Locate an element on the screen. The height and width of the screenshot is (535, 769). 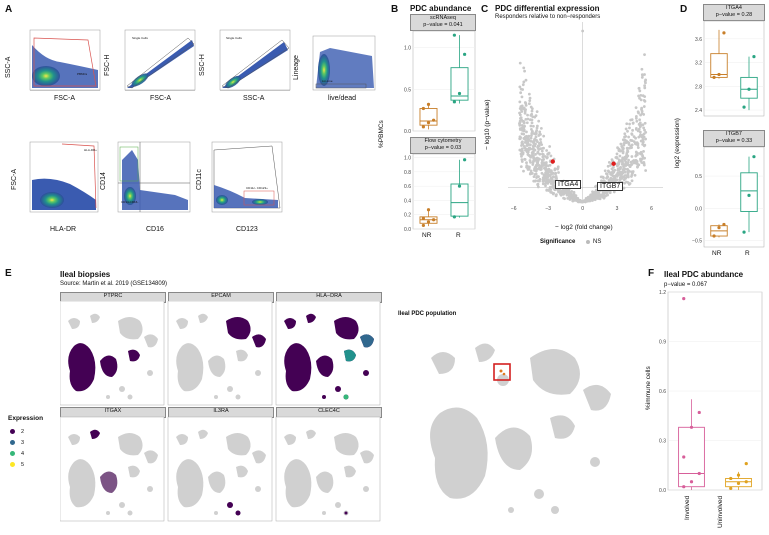
flow-ylabel-6: CD14 is located at coordinates (103, 181).